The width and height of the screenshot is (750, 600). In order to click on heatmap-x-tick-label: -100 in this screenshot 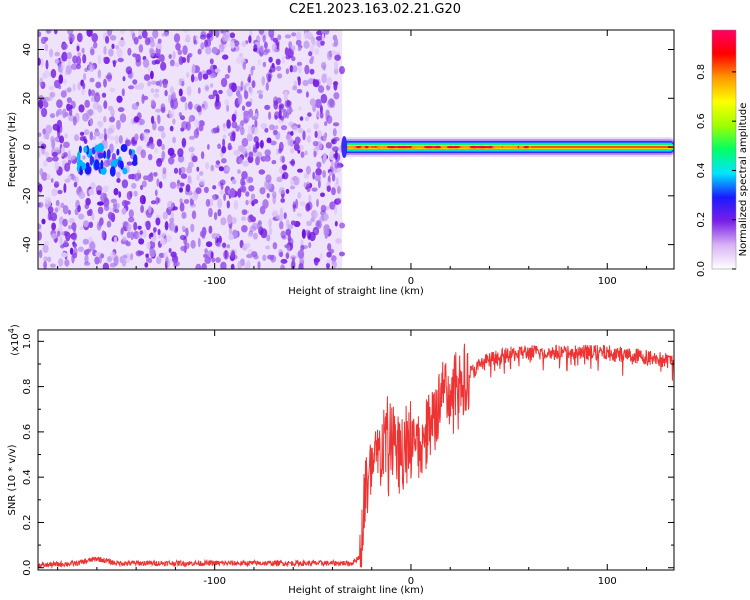, I will do `click(214, 281)`.